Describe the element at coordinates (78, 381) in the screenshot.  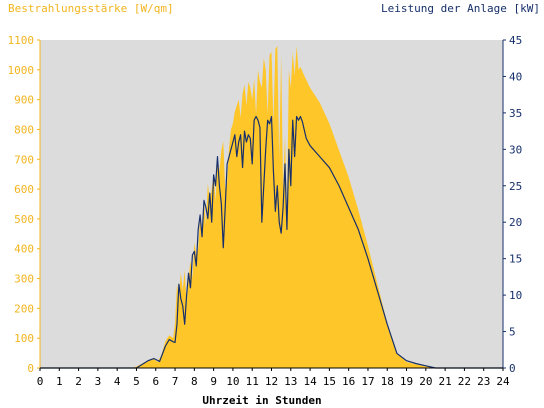
I see `x-tick-label: 2` at that location.